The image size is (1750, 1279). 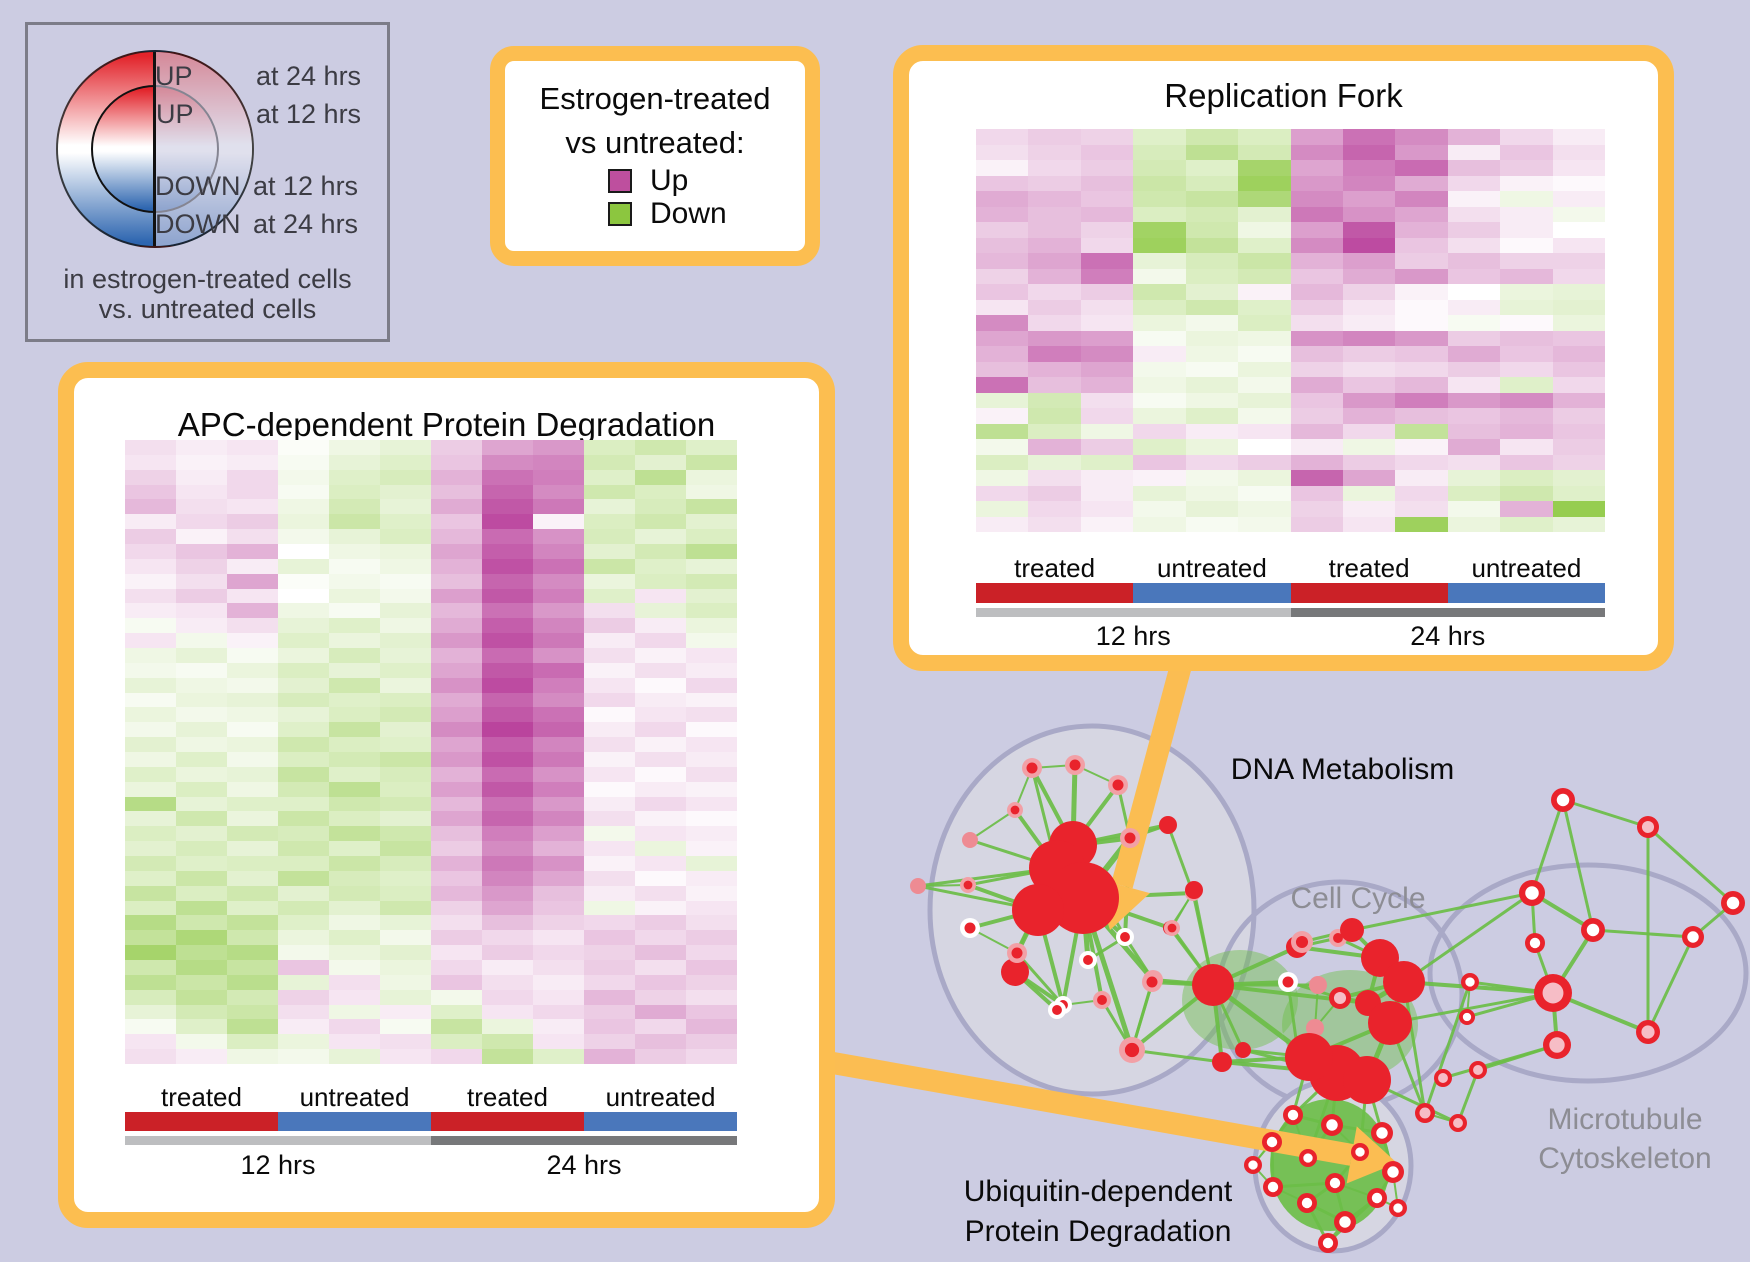 What do you see at coordinates (1369, 568) in the screenshot?
I see `rf-group-label-3: treated` at bounding box center [1369, 568].